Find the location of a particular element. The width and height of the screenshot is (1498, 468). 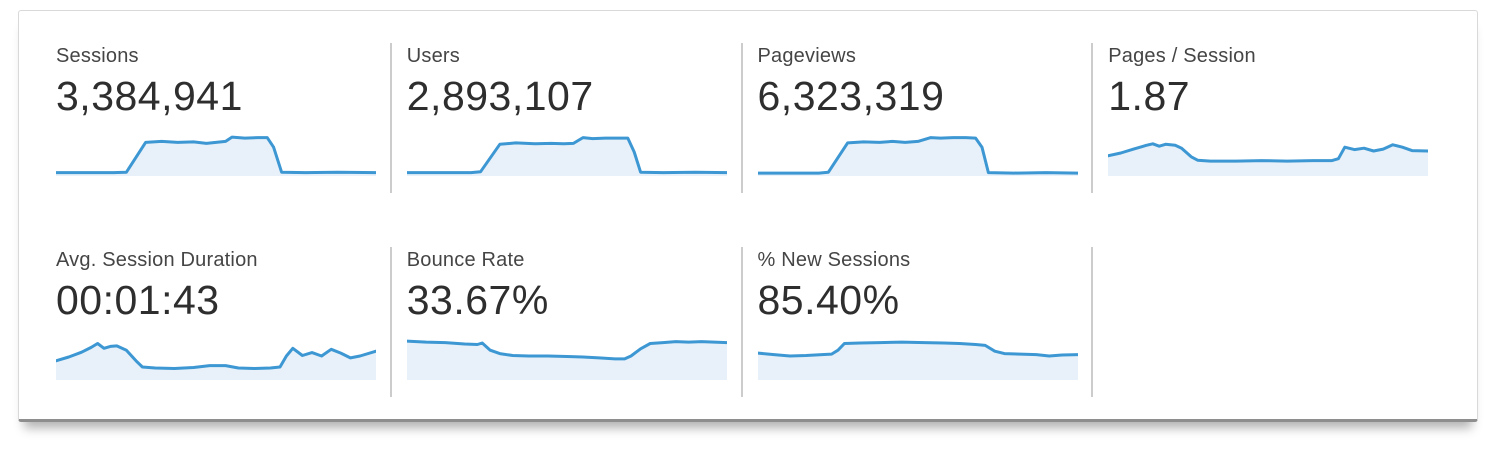

metric-value: 1.87 is located at coordinates (1149, 96).